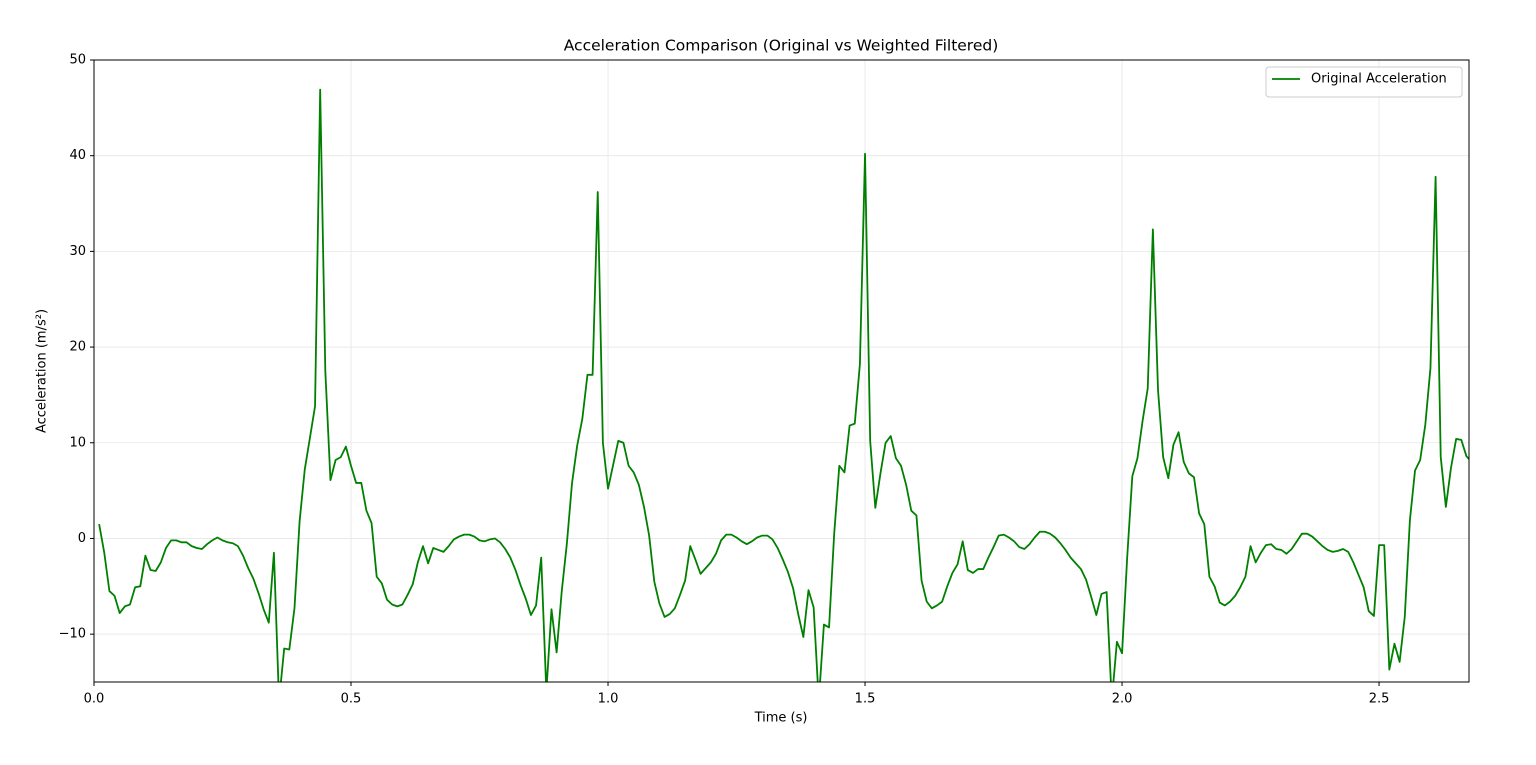 This screenshot has width=1536, height=765. What do you see at coordinates (865, 699) in the screenshot?
I see `x-tick-label: 1.5` at bounding box center [865, 699].